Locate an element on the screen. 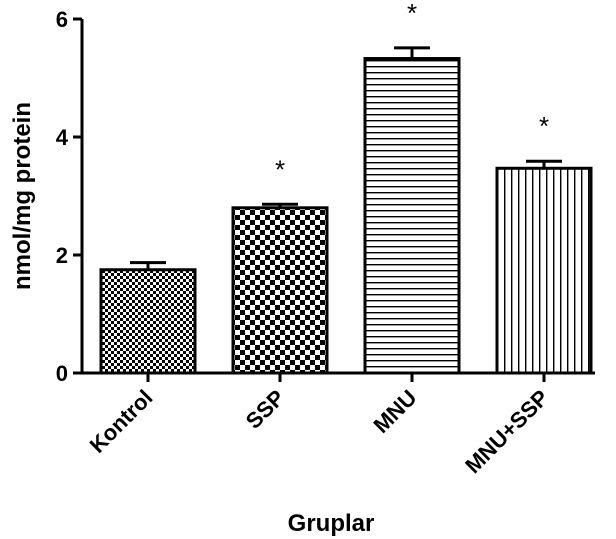 The image size is (616, 539). y-tick-label: 0 is located at coordinates (62, 373).